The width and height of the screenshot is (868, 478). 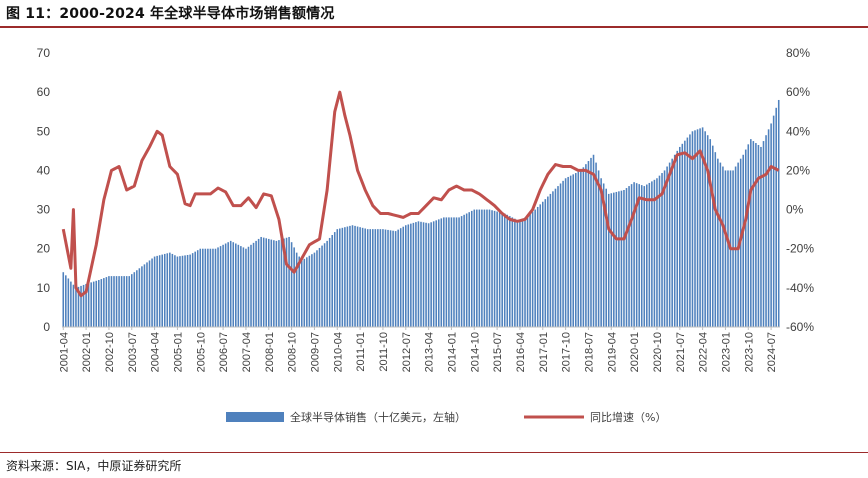 What do you see at coordinates (94, 466) in the screenshot?
I see `source-note: 资料来源：SIA，中原证券研究所` at bounding box center [94, 466].